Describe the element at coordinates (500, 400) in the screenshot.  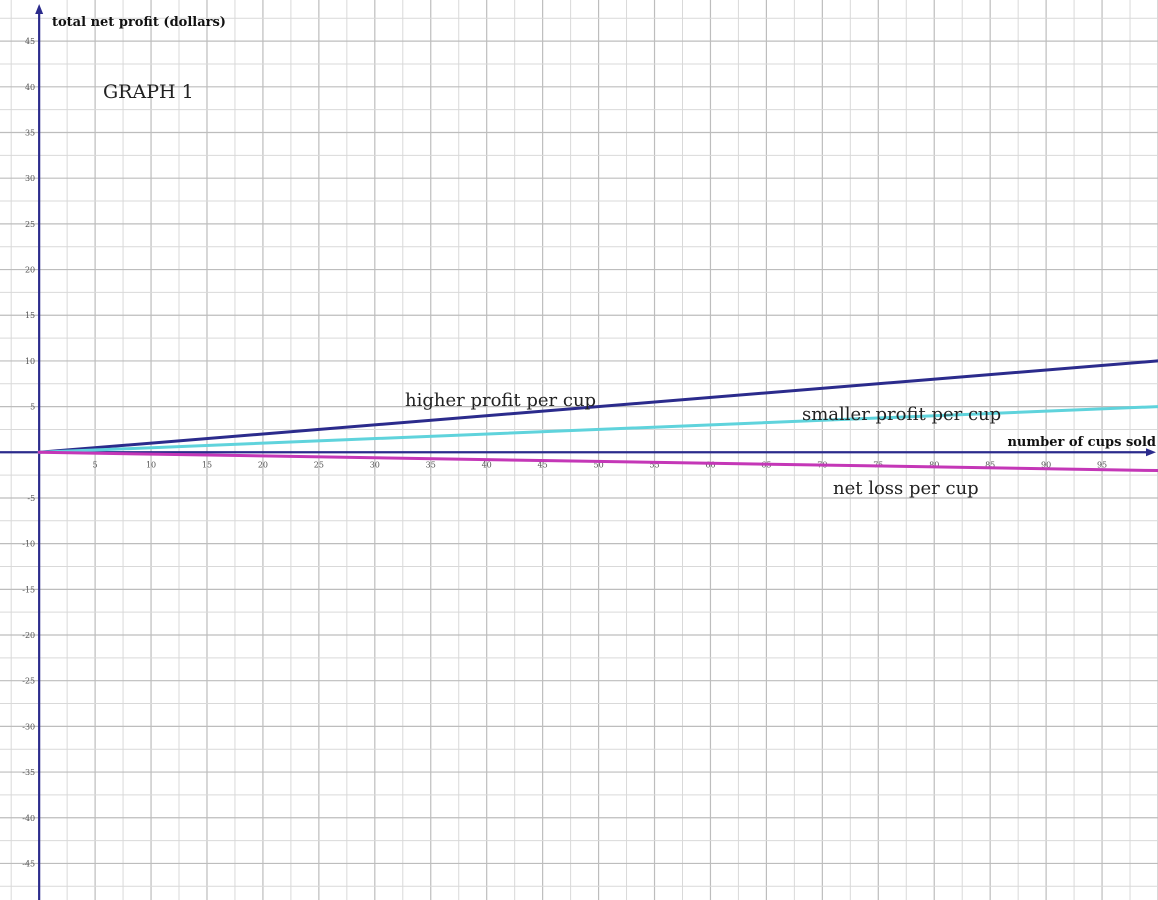
I see `label-higher-profit: higher profit per cup` at that location.